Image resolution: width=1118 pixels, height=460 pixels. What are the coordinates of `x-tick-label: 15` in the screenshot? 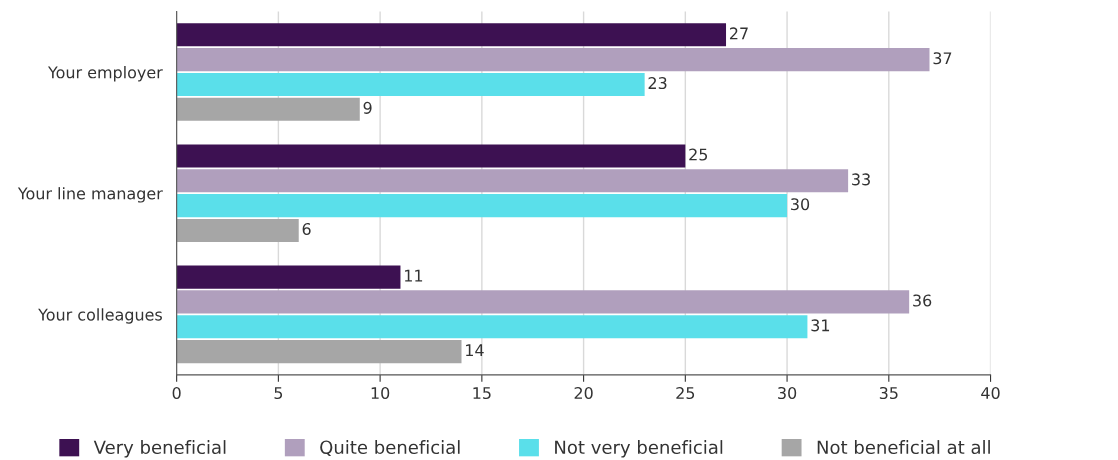 It's located at (482, 393).